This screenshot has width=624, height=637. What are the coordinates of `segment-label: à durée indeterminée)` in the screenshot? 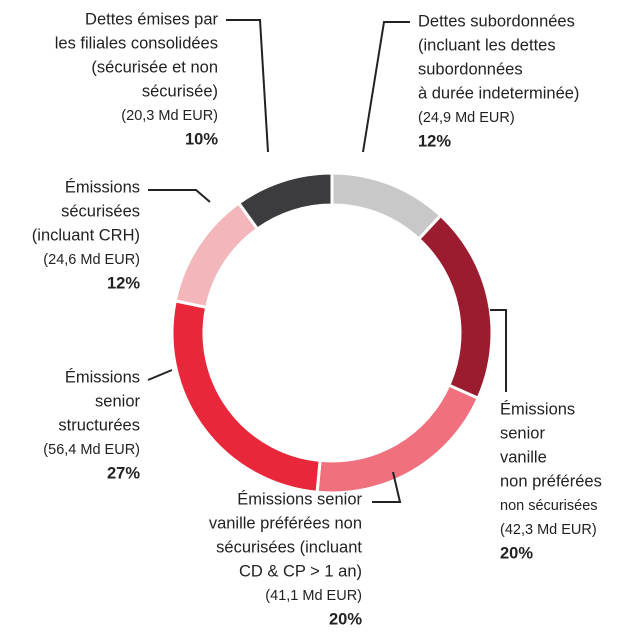 It's located at (498, 93).